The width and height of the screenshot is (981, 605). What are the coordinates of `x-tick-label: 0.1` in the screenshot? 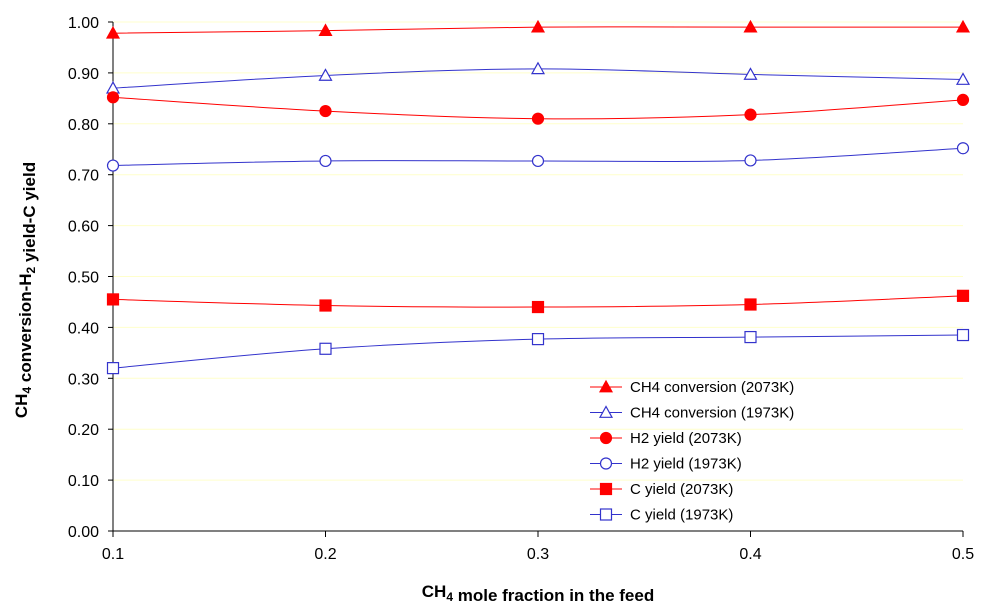 It's located at (113, 554).